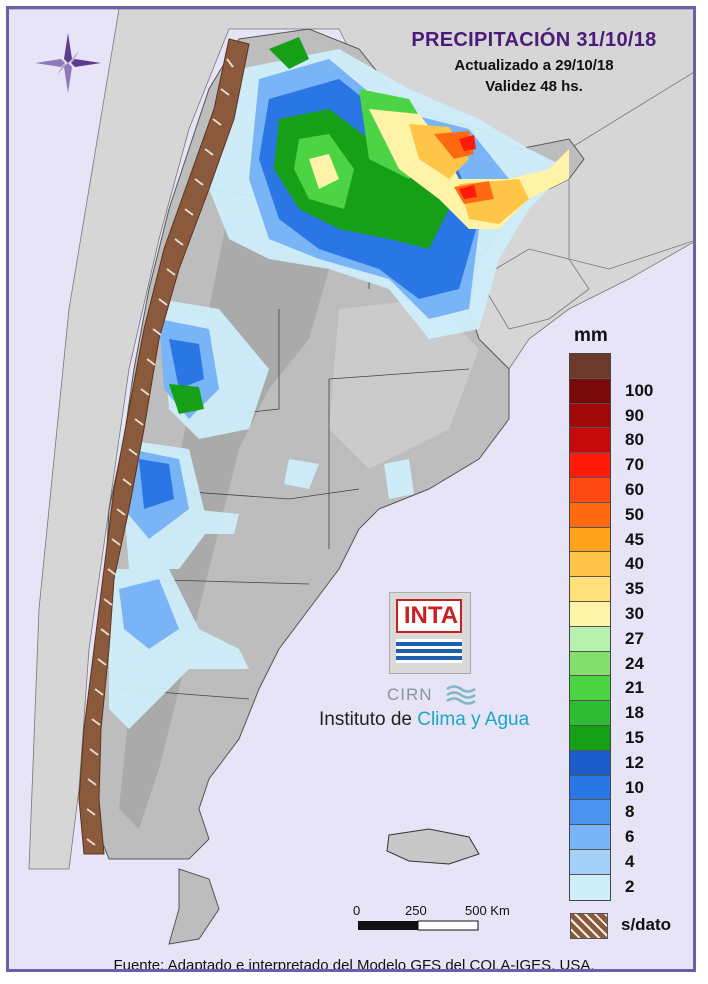  I want to click on updated-date: Actualizado a 29/10/18, so click(534, 65).